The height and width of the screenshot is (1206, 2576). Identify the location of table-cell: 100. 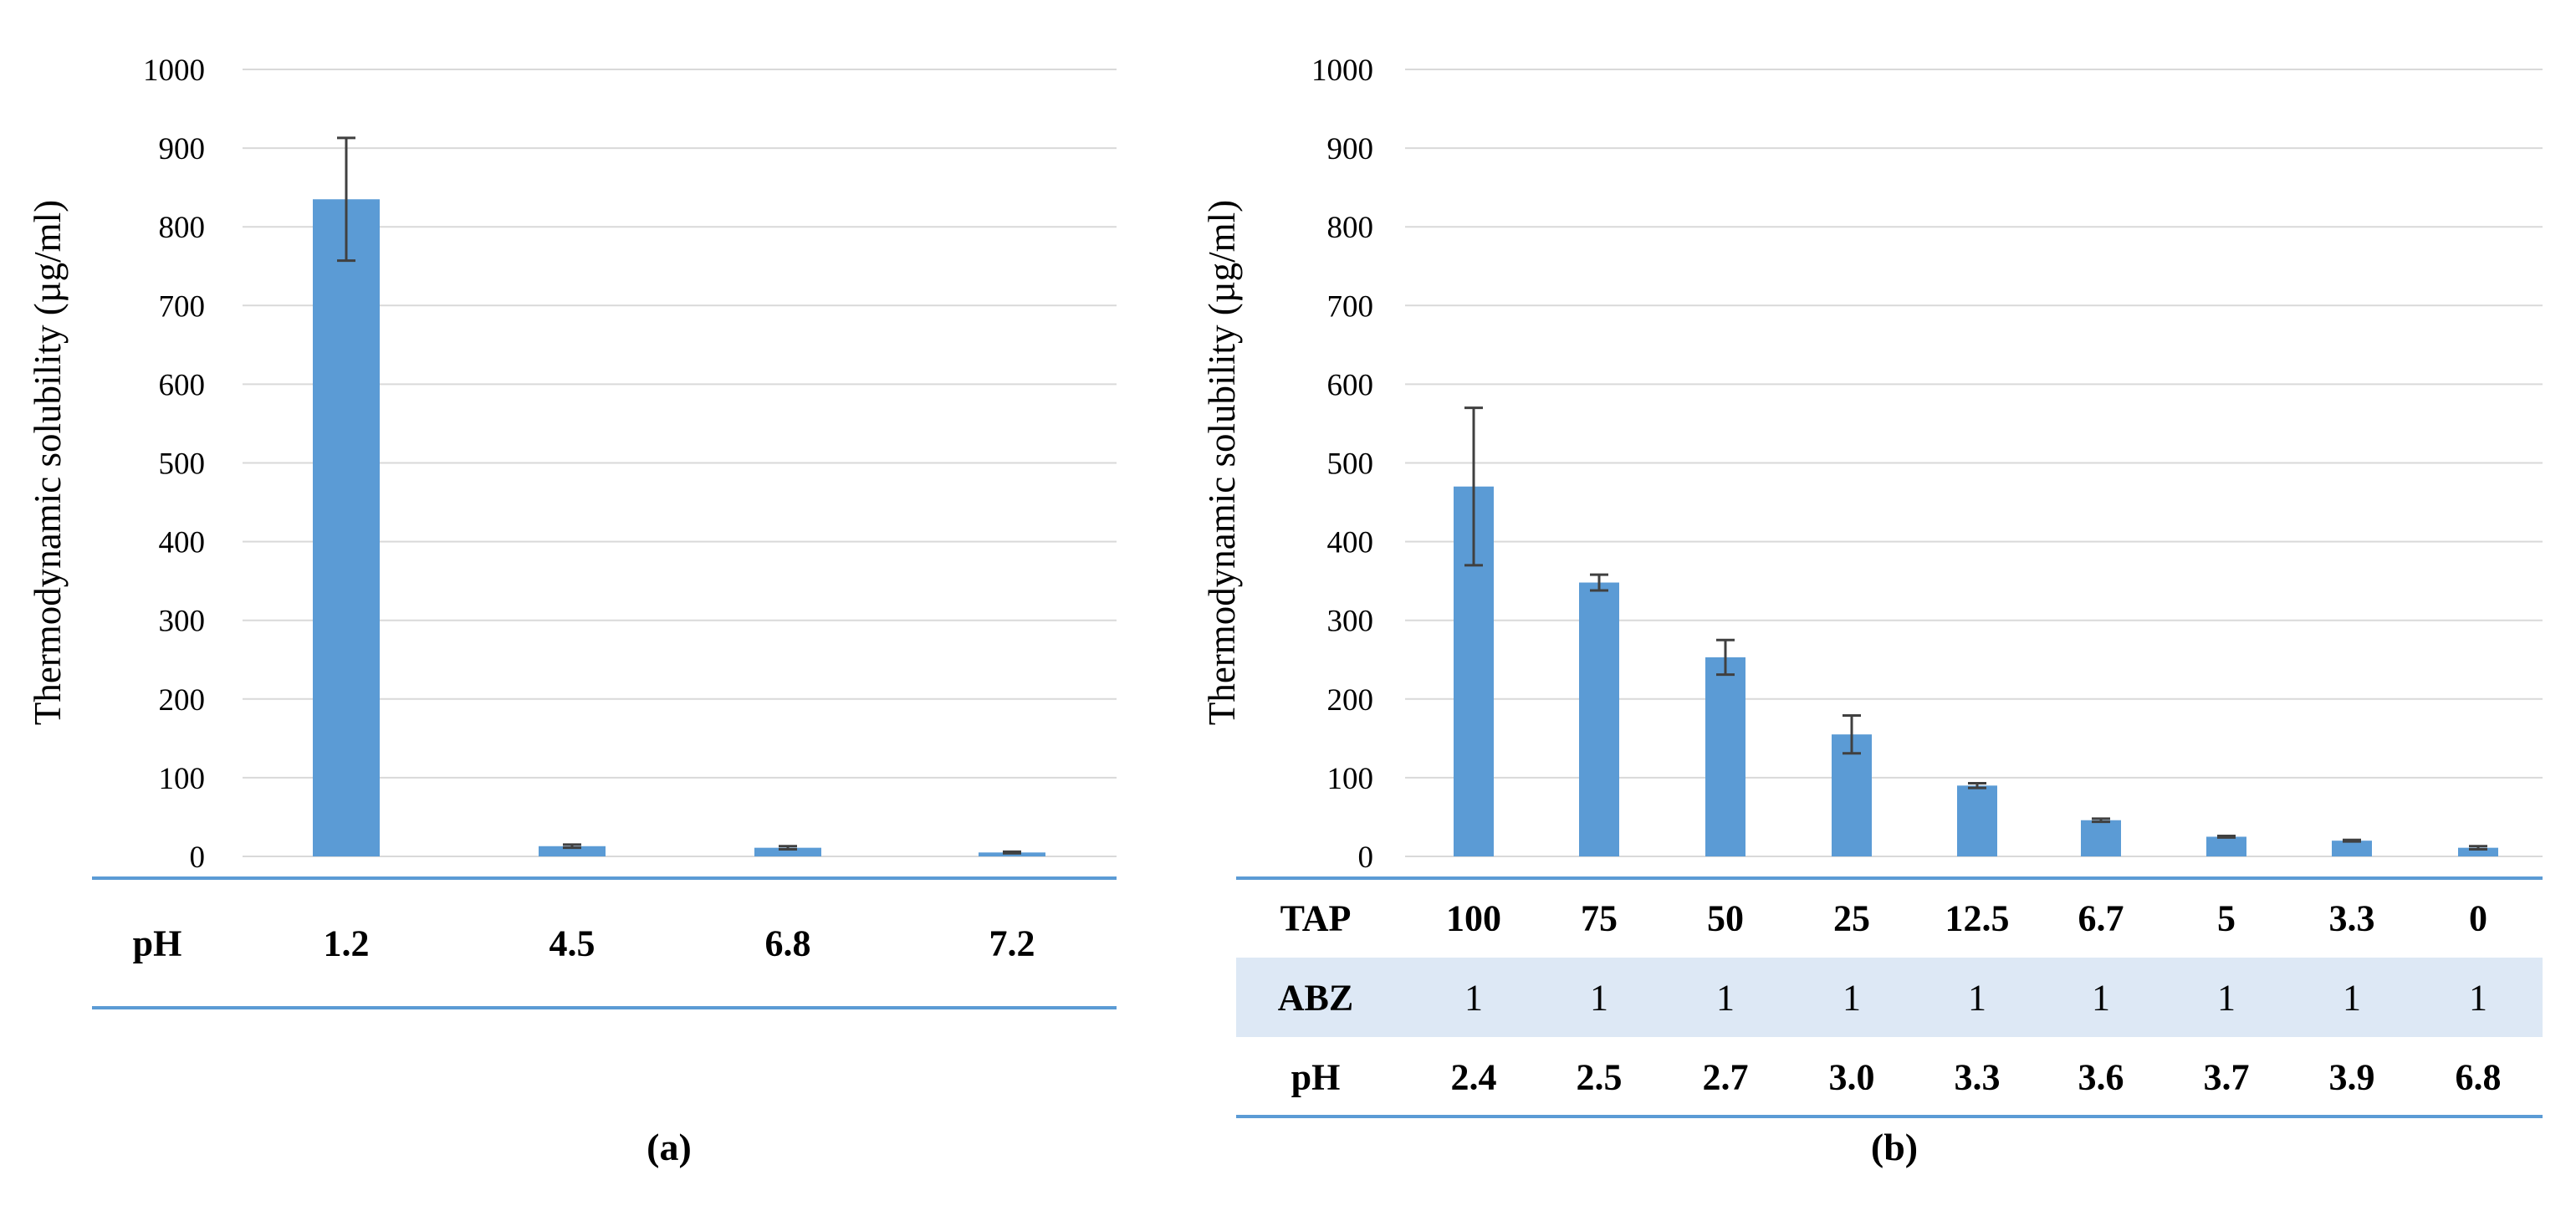
(1473, 918).